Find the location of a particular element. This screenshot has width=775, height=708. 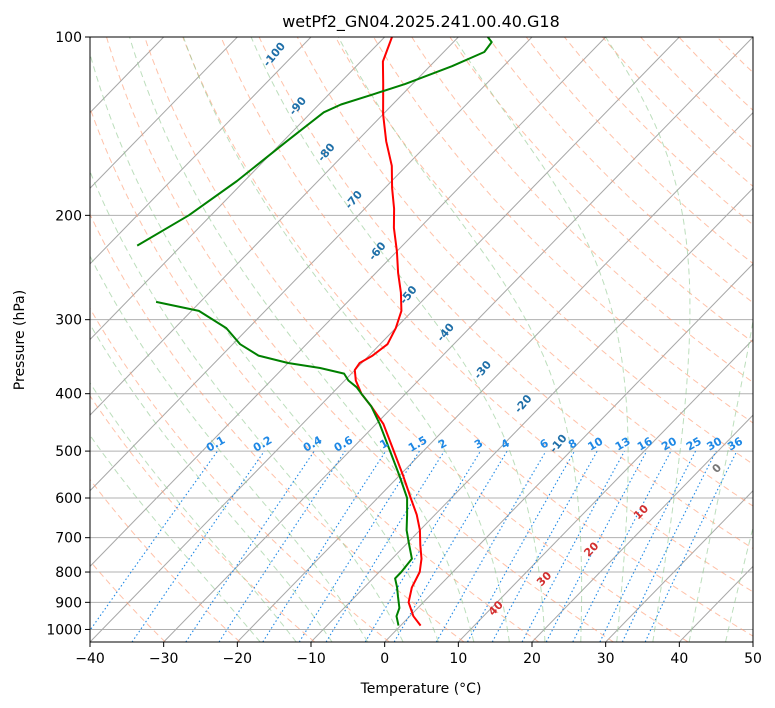

x-tick-label: −40 is located at coordinates (90, 659).